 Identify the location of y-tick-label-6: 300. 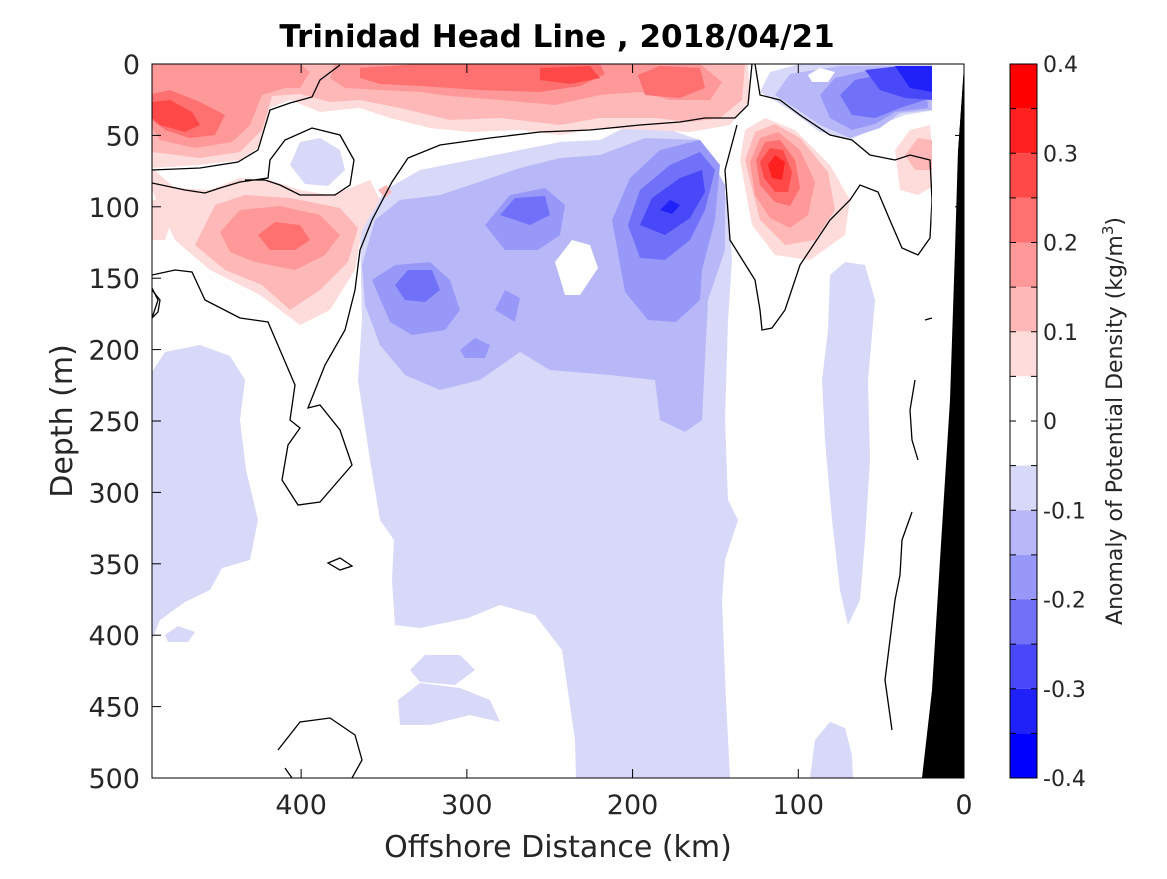
(114, 493).